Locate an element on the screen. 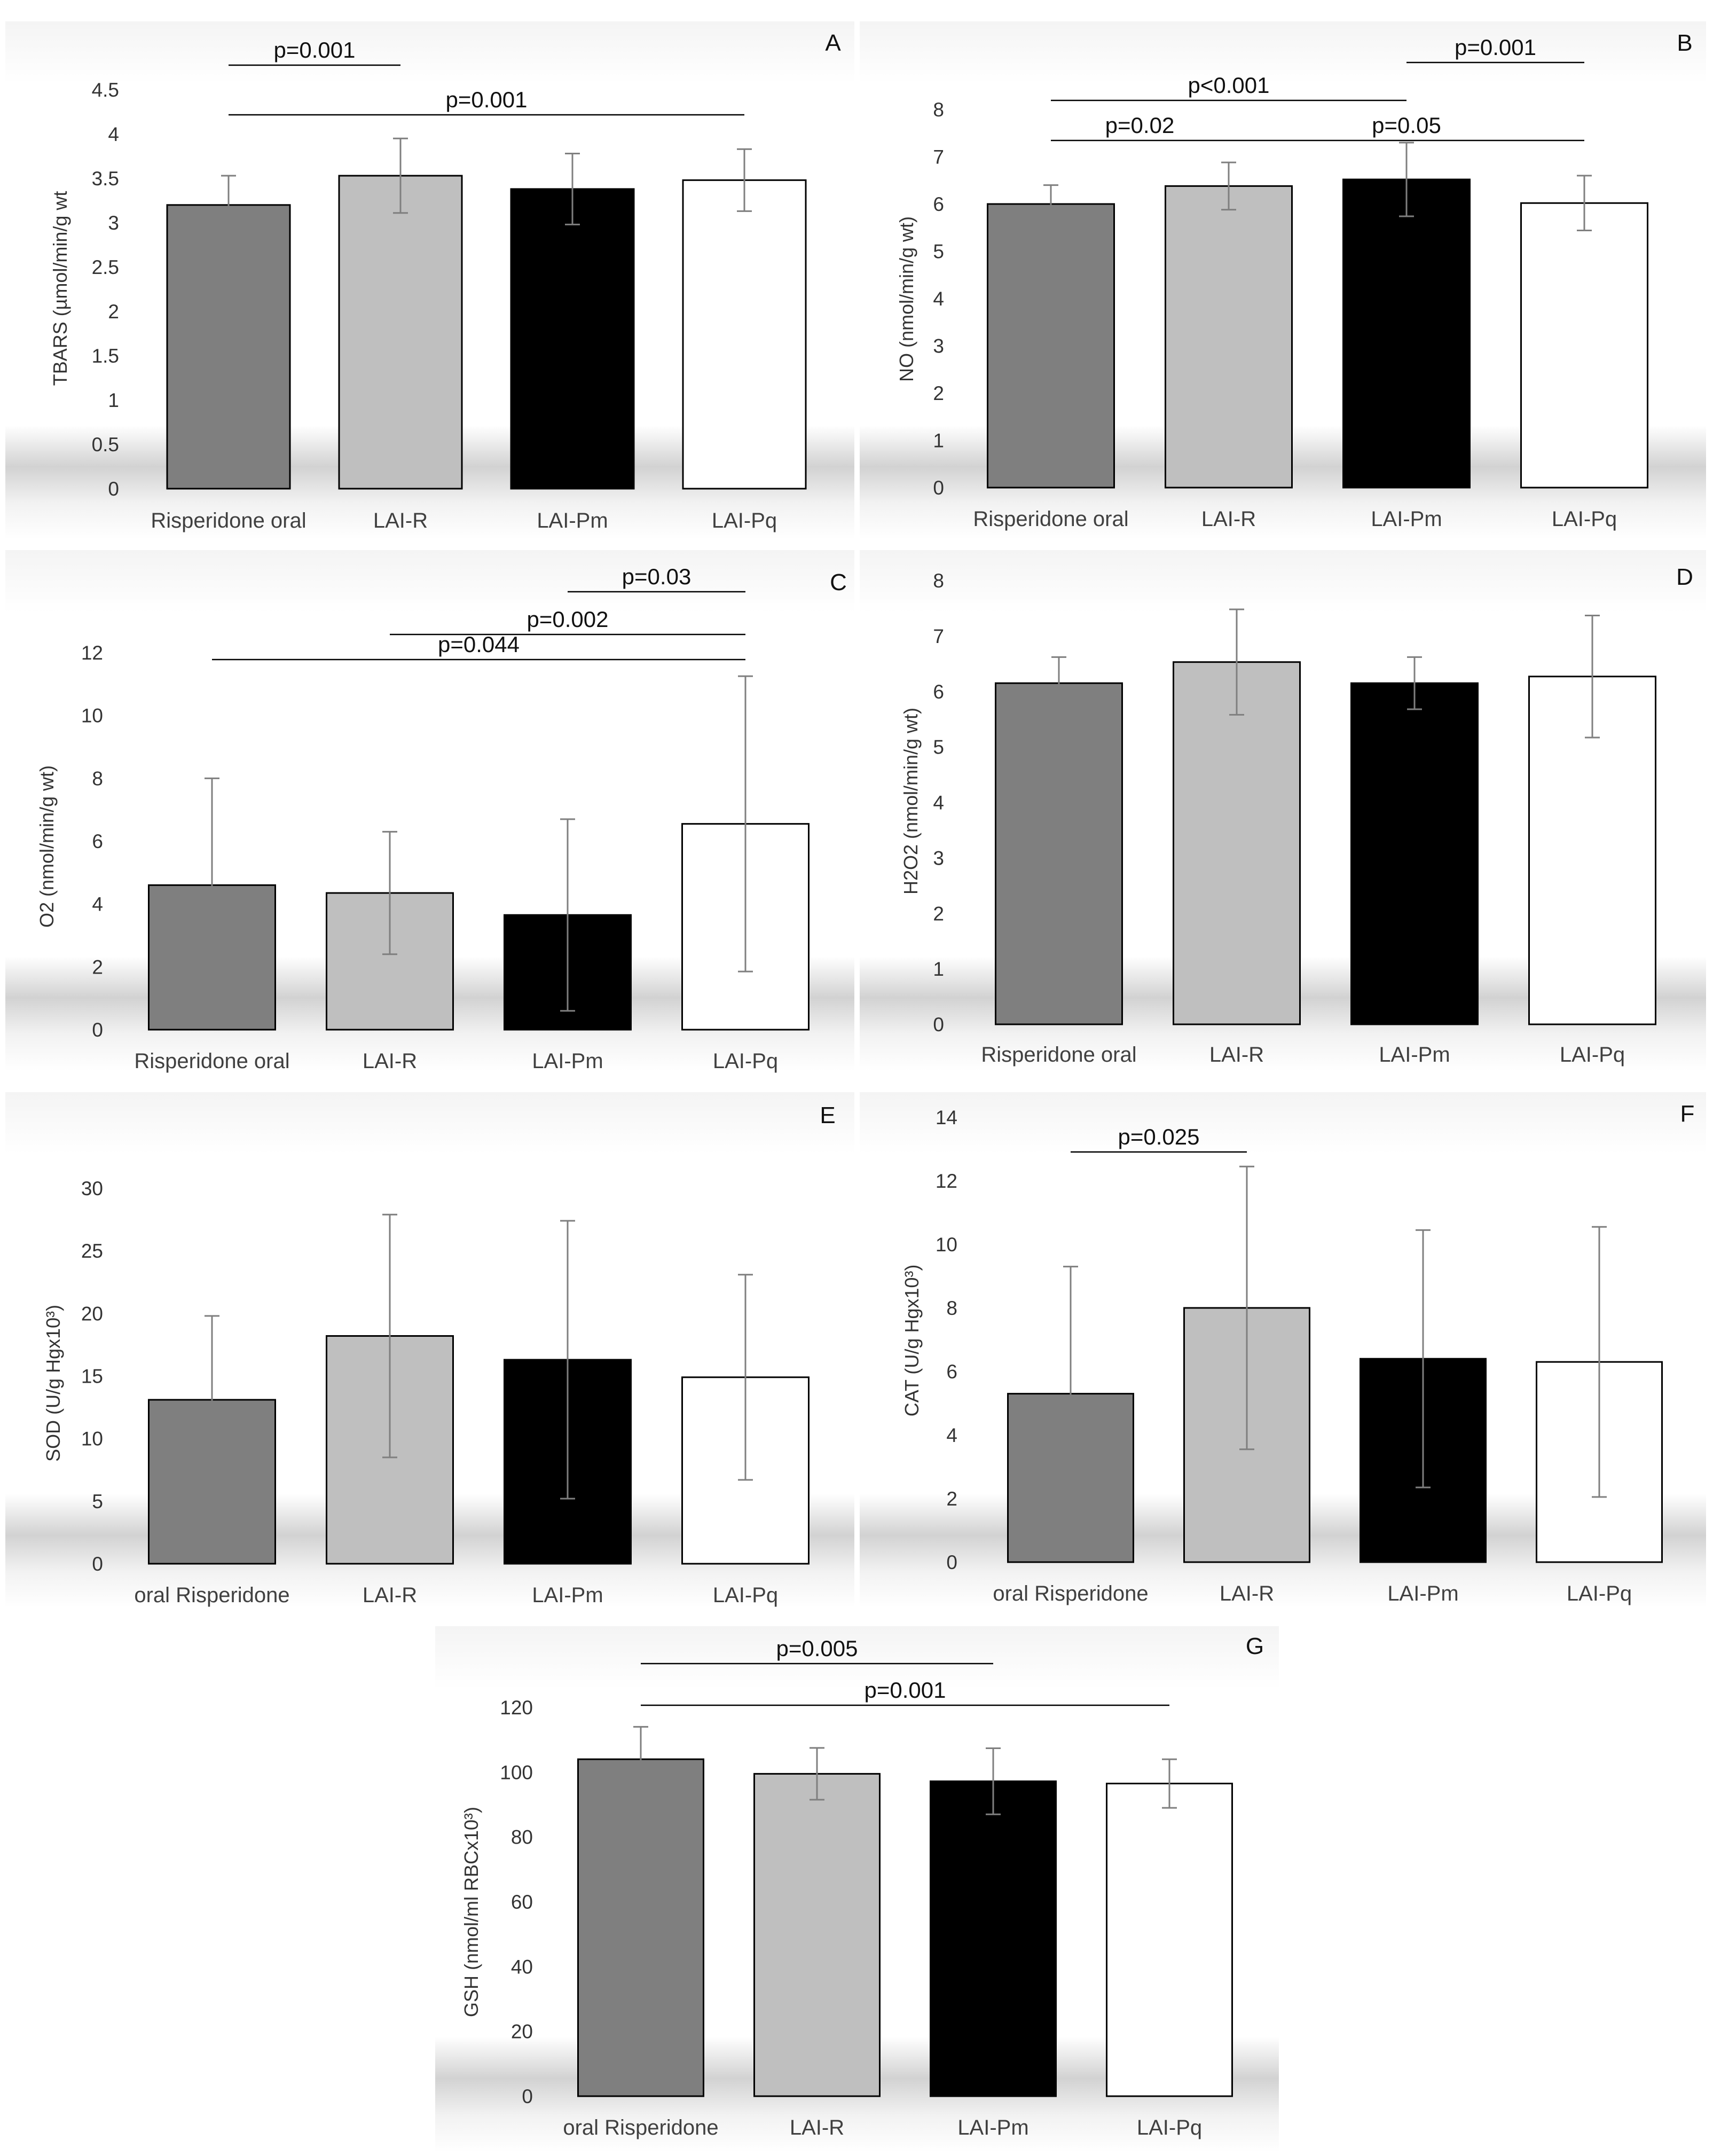  panel-letter: E is located at coordinates (827, 1115).